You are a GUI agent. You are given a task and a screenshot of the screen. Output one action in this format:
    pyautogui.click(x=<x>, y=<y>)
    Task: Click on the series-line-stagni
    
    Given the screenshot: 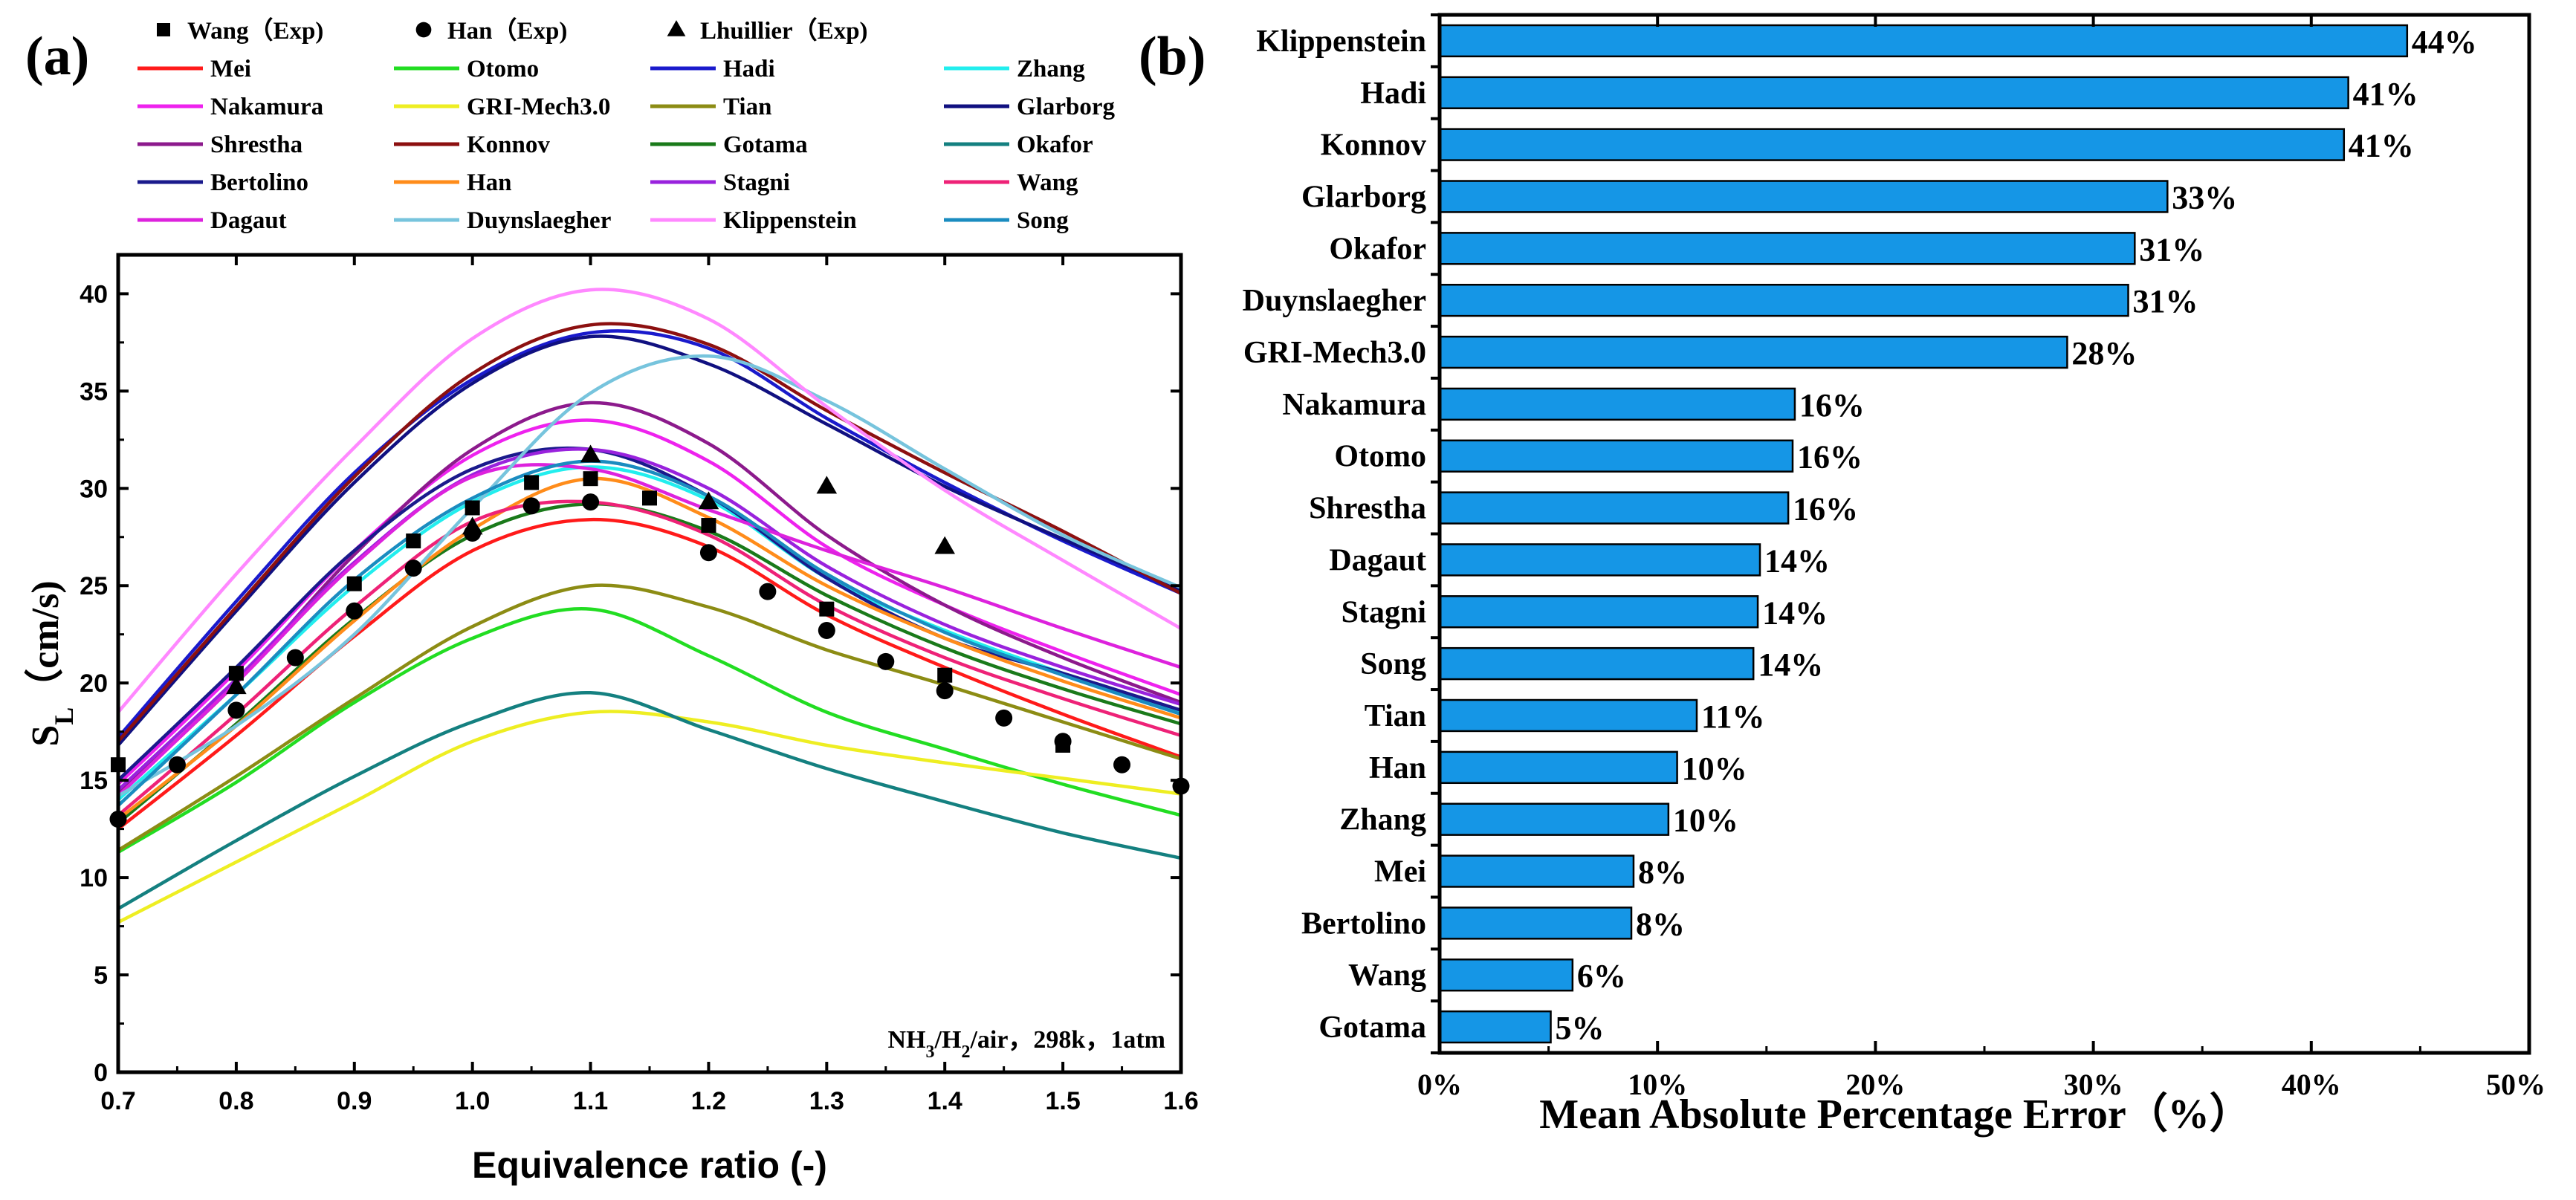 What is the action you would take?
    pyautogui.click(x=649, y=620)
    